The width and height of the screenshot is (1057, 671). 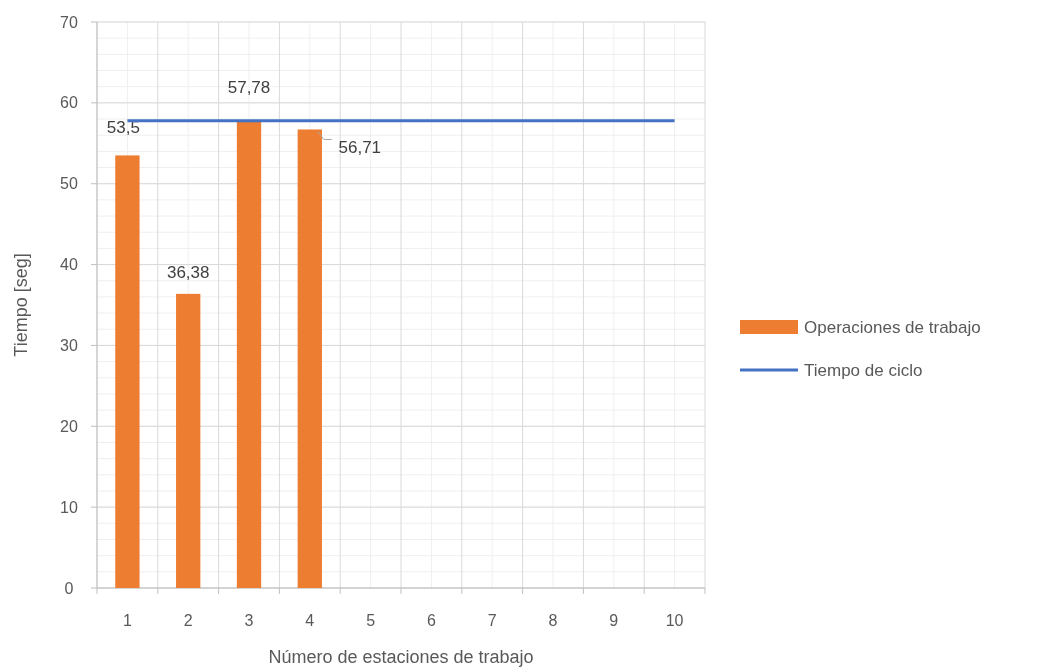 I want to click on y-tick-label: 20, so click(x=69, y=426).